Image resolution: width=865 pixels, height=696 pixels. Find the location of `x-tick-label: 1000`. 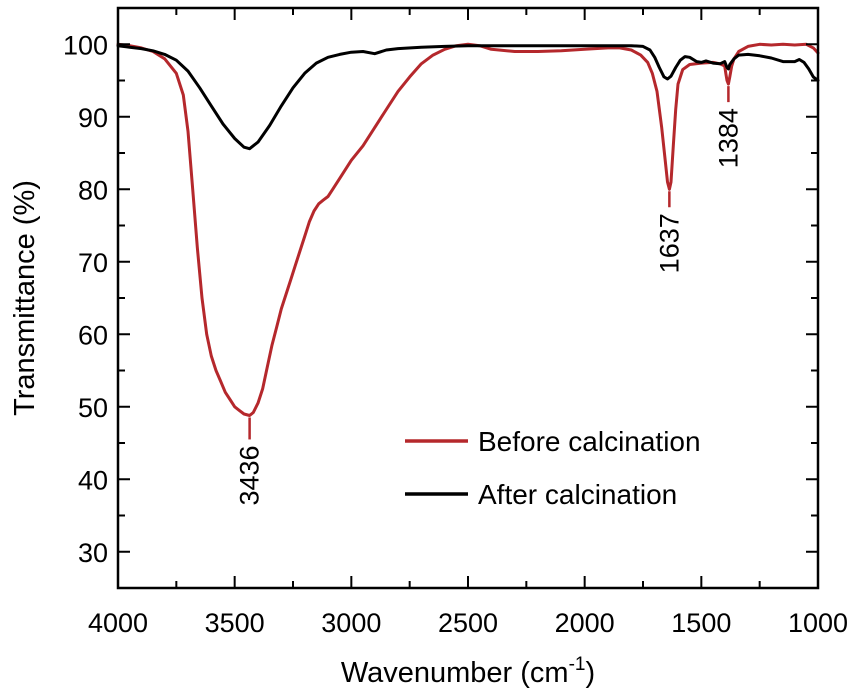

x-tick-label: 1000 is located at coordinates (818, 623).